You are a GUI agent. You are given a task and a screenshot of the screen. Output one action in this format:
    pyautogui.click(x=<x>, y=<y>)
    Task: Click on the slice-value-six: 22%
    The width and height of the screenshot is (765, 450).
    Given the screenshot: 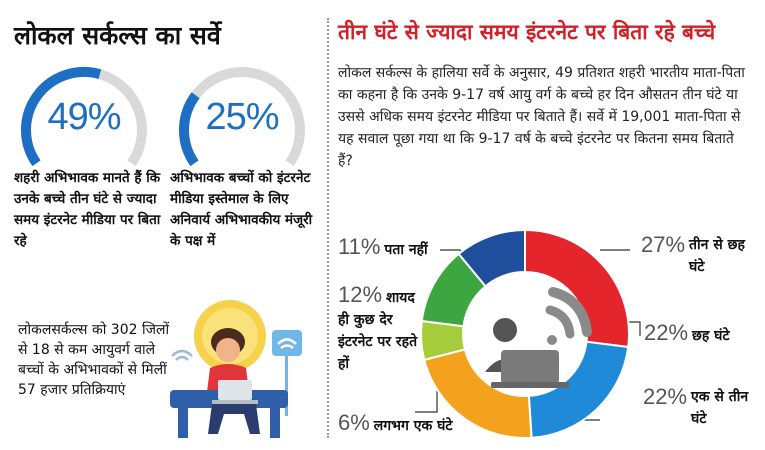 What is the action you would take?
    pyautogui.click(x=666, y=332)
    